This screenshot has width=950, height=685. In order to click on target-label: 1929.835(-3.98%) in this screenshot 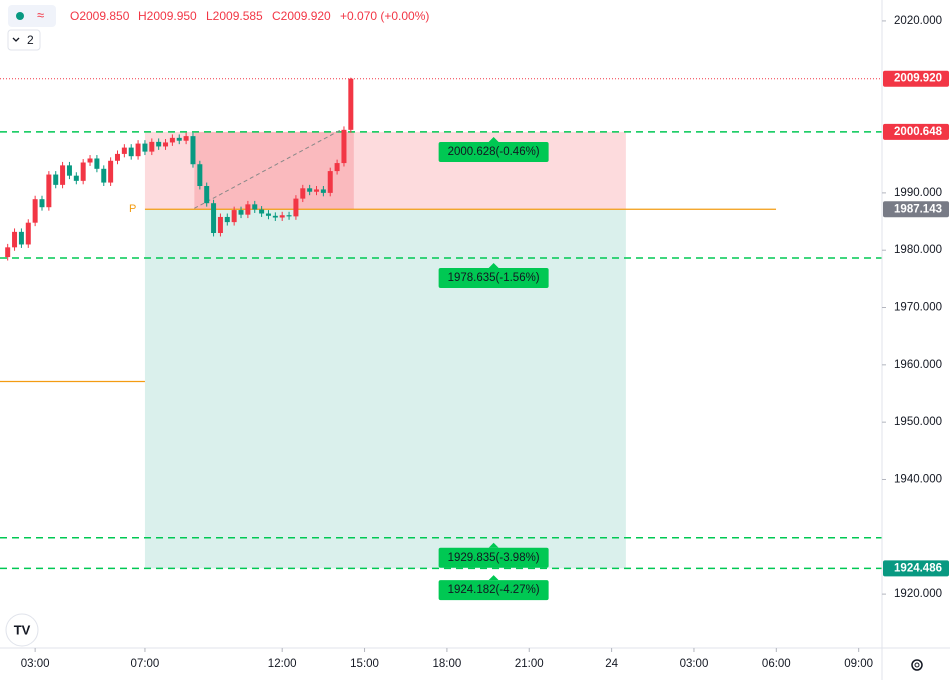, I will do `click(494, 558)`.